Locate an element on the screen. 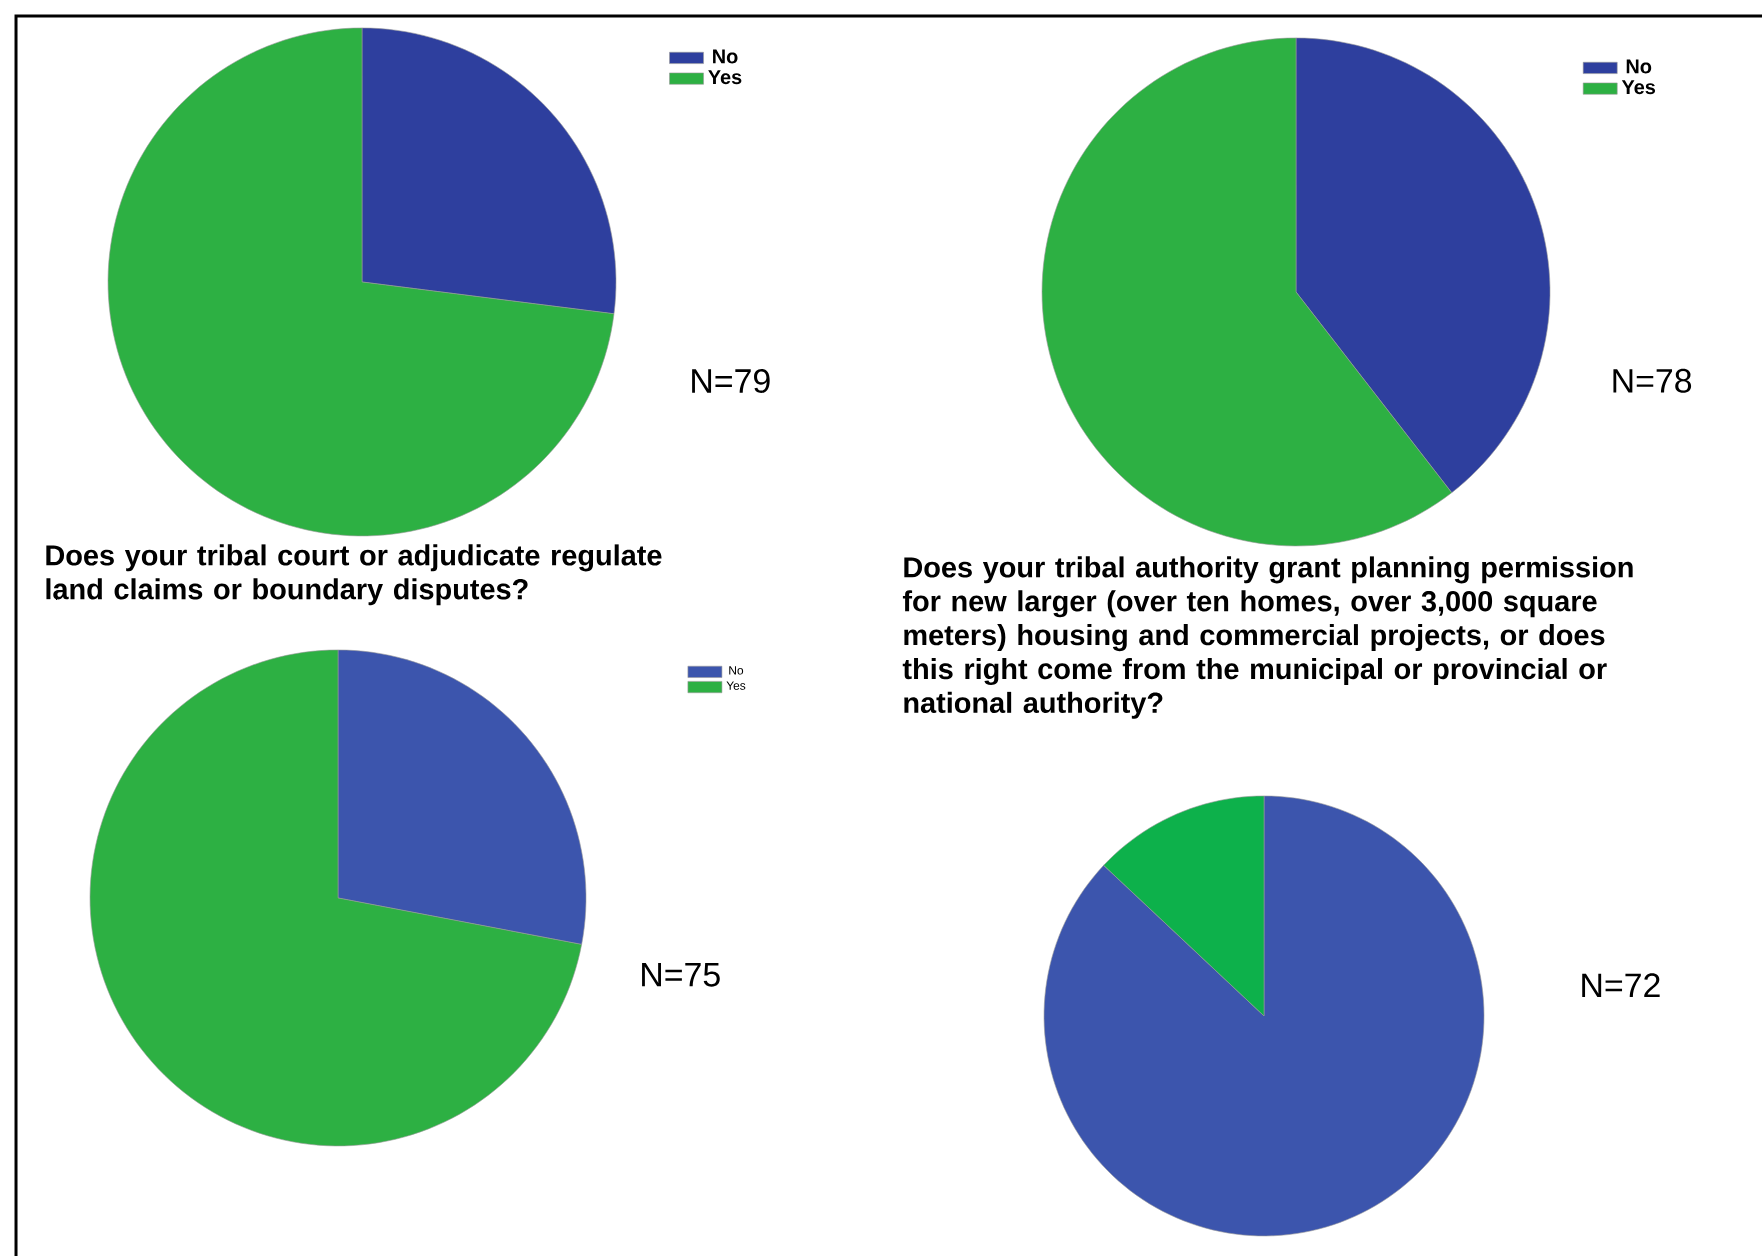 This screenshot has height=1256, width=1762. text: N=78 is located at coordinates (1652, 380).